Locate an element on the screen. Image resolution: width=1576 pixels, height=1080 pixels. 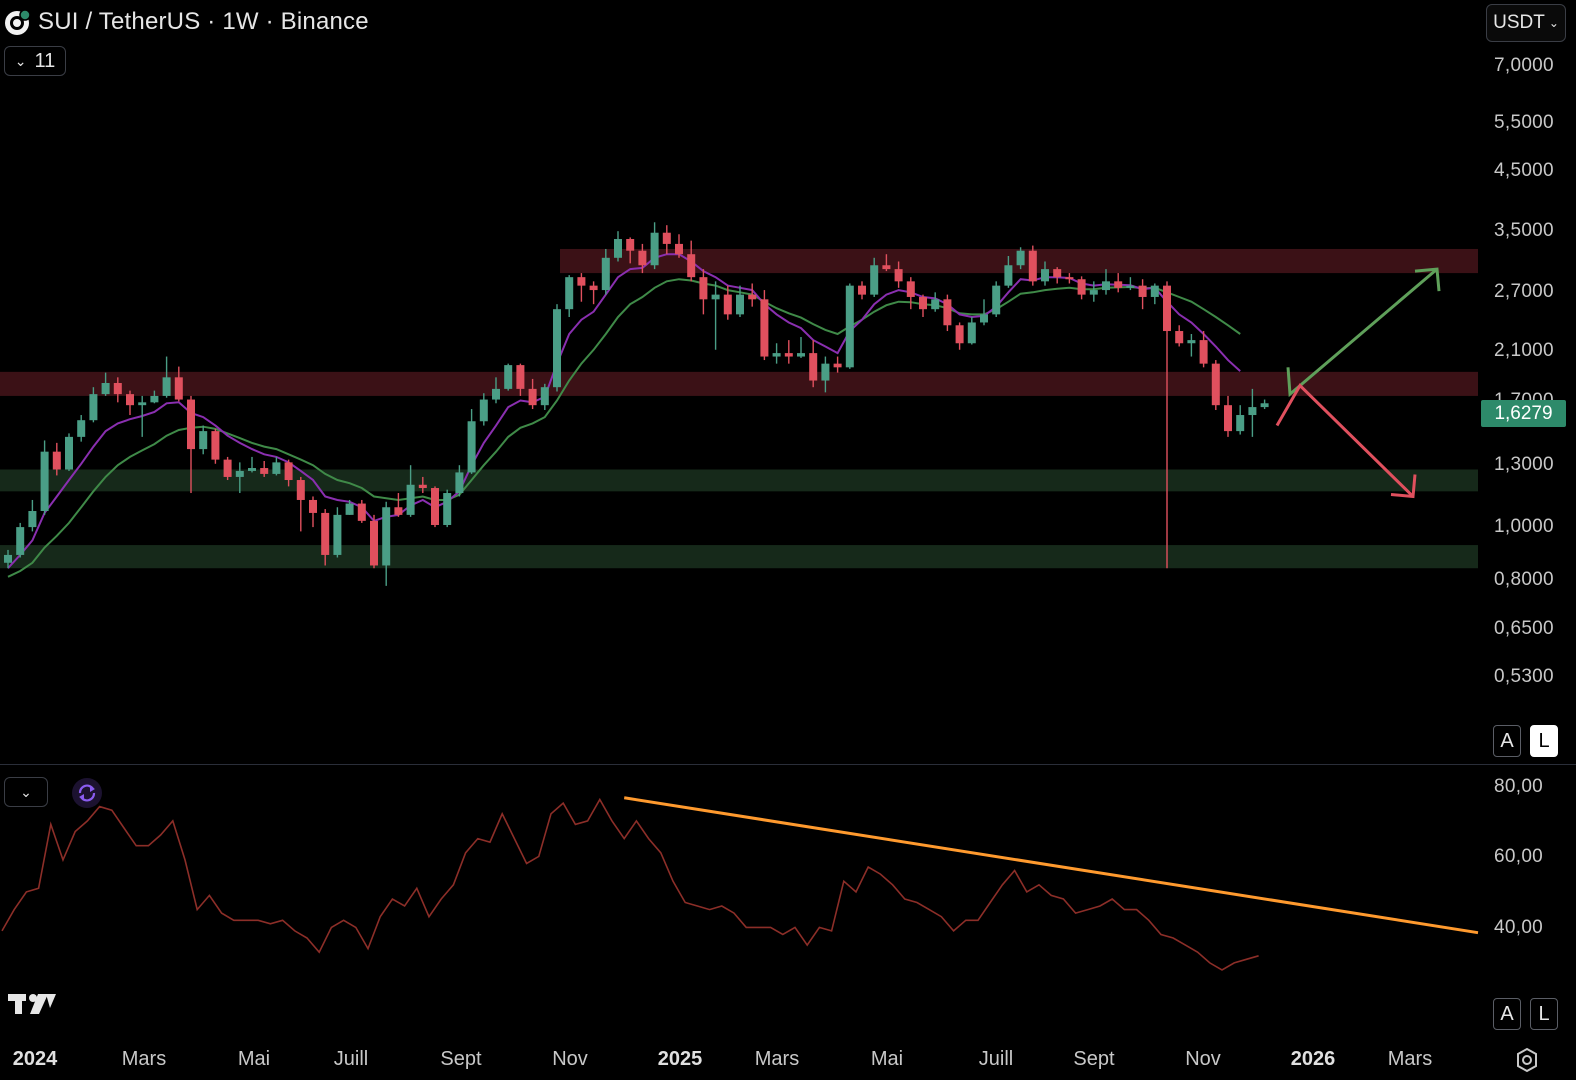
time-tick-label: Nov is located at coordinates (570, 1059).